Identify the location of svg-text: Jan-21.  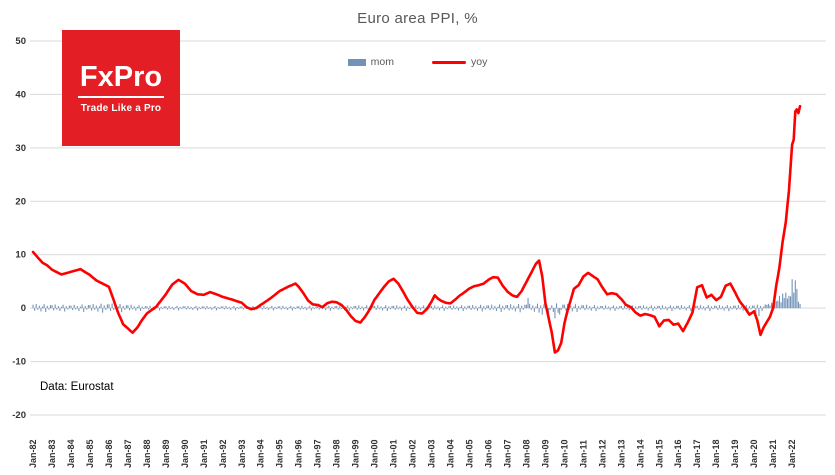
(773, 453).